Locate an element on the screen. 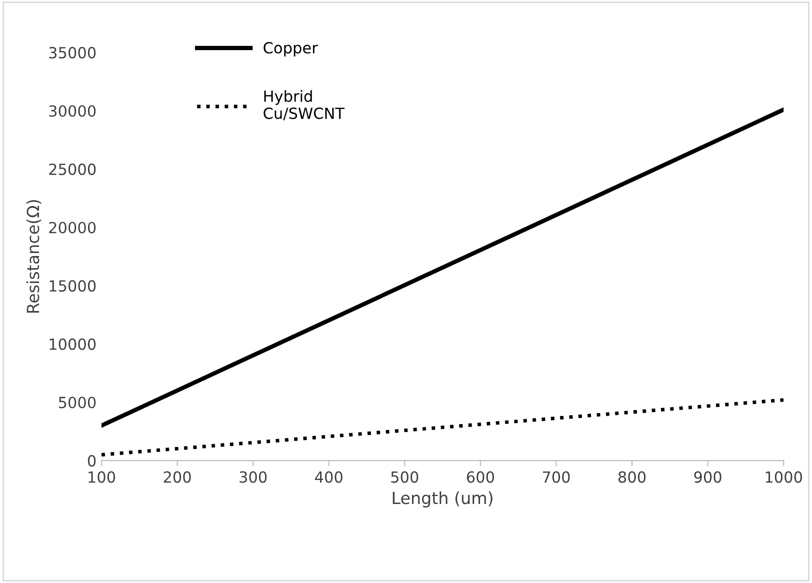  x-axis-title: Length (um) is located at coordinates (442, 499).